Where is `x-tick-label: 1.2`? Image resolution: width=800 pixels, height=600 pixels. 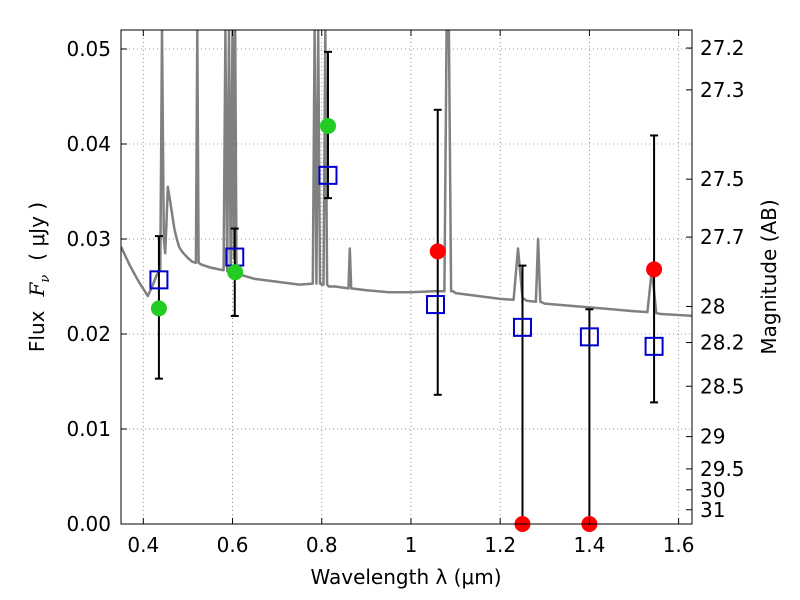
x-tick-label: 1.2 is located at coordinates (500, 545).